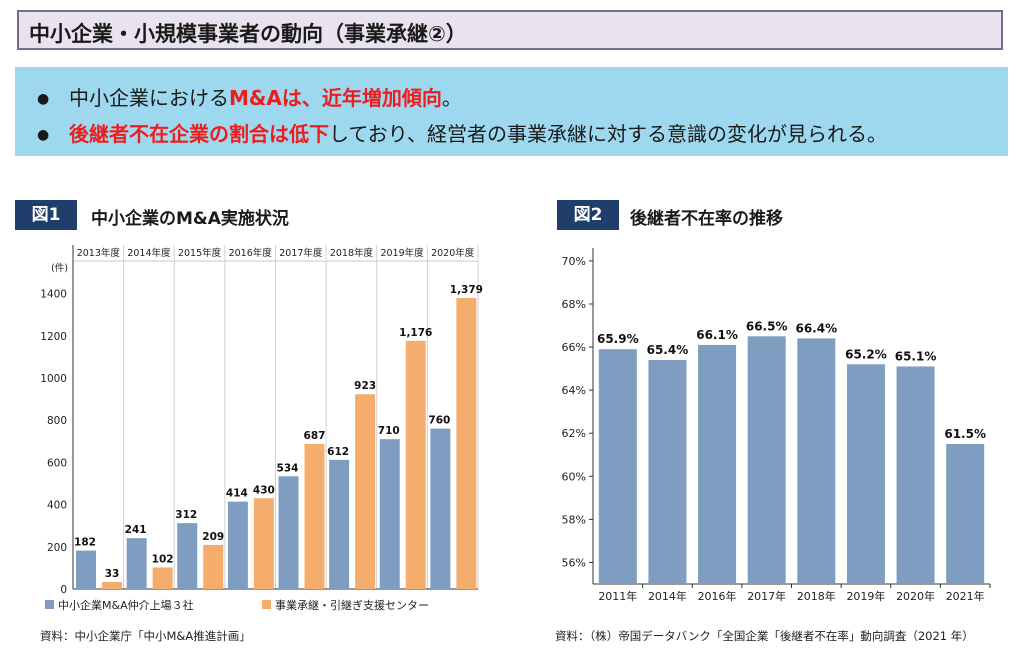 The width and height of the screenshot is (1024, 665). I want to click on bullet-text: しており、経営者の事業承継に対する意識の変化が見られる。, so click(608, 134).